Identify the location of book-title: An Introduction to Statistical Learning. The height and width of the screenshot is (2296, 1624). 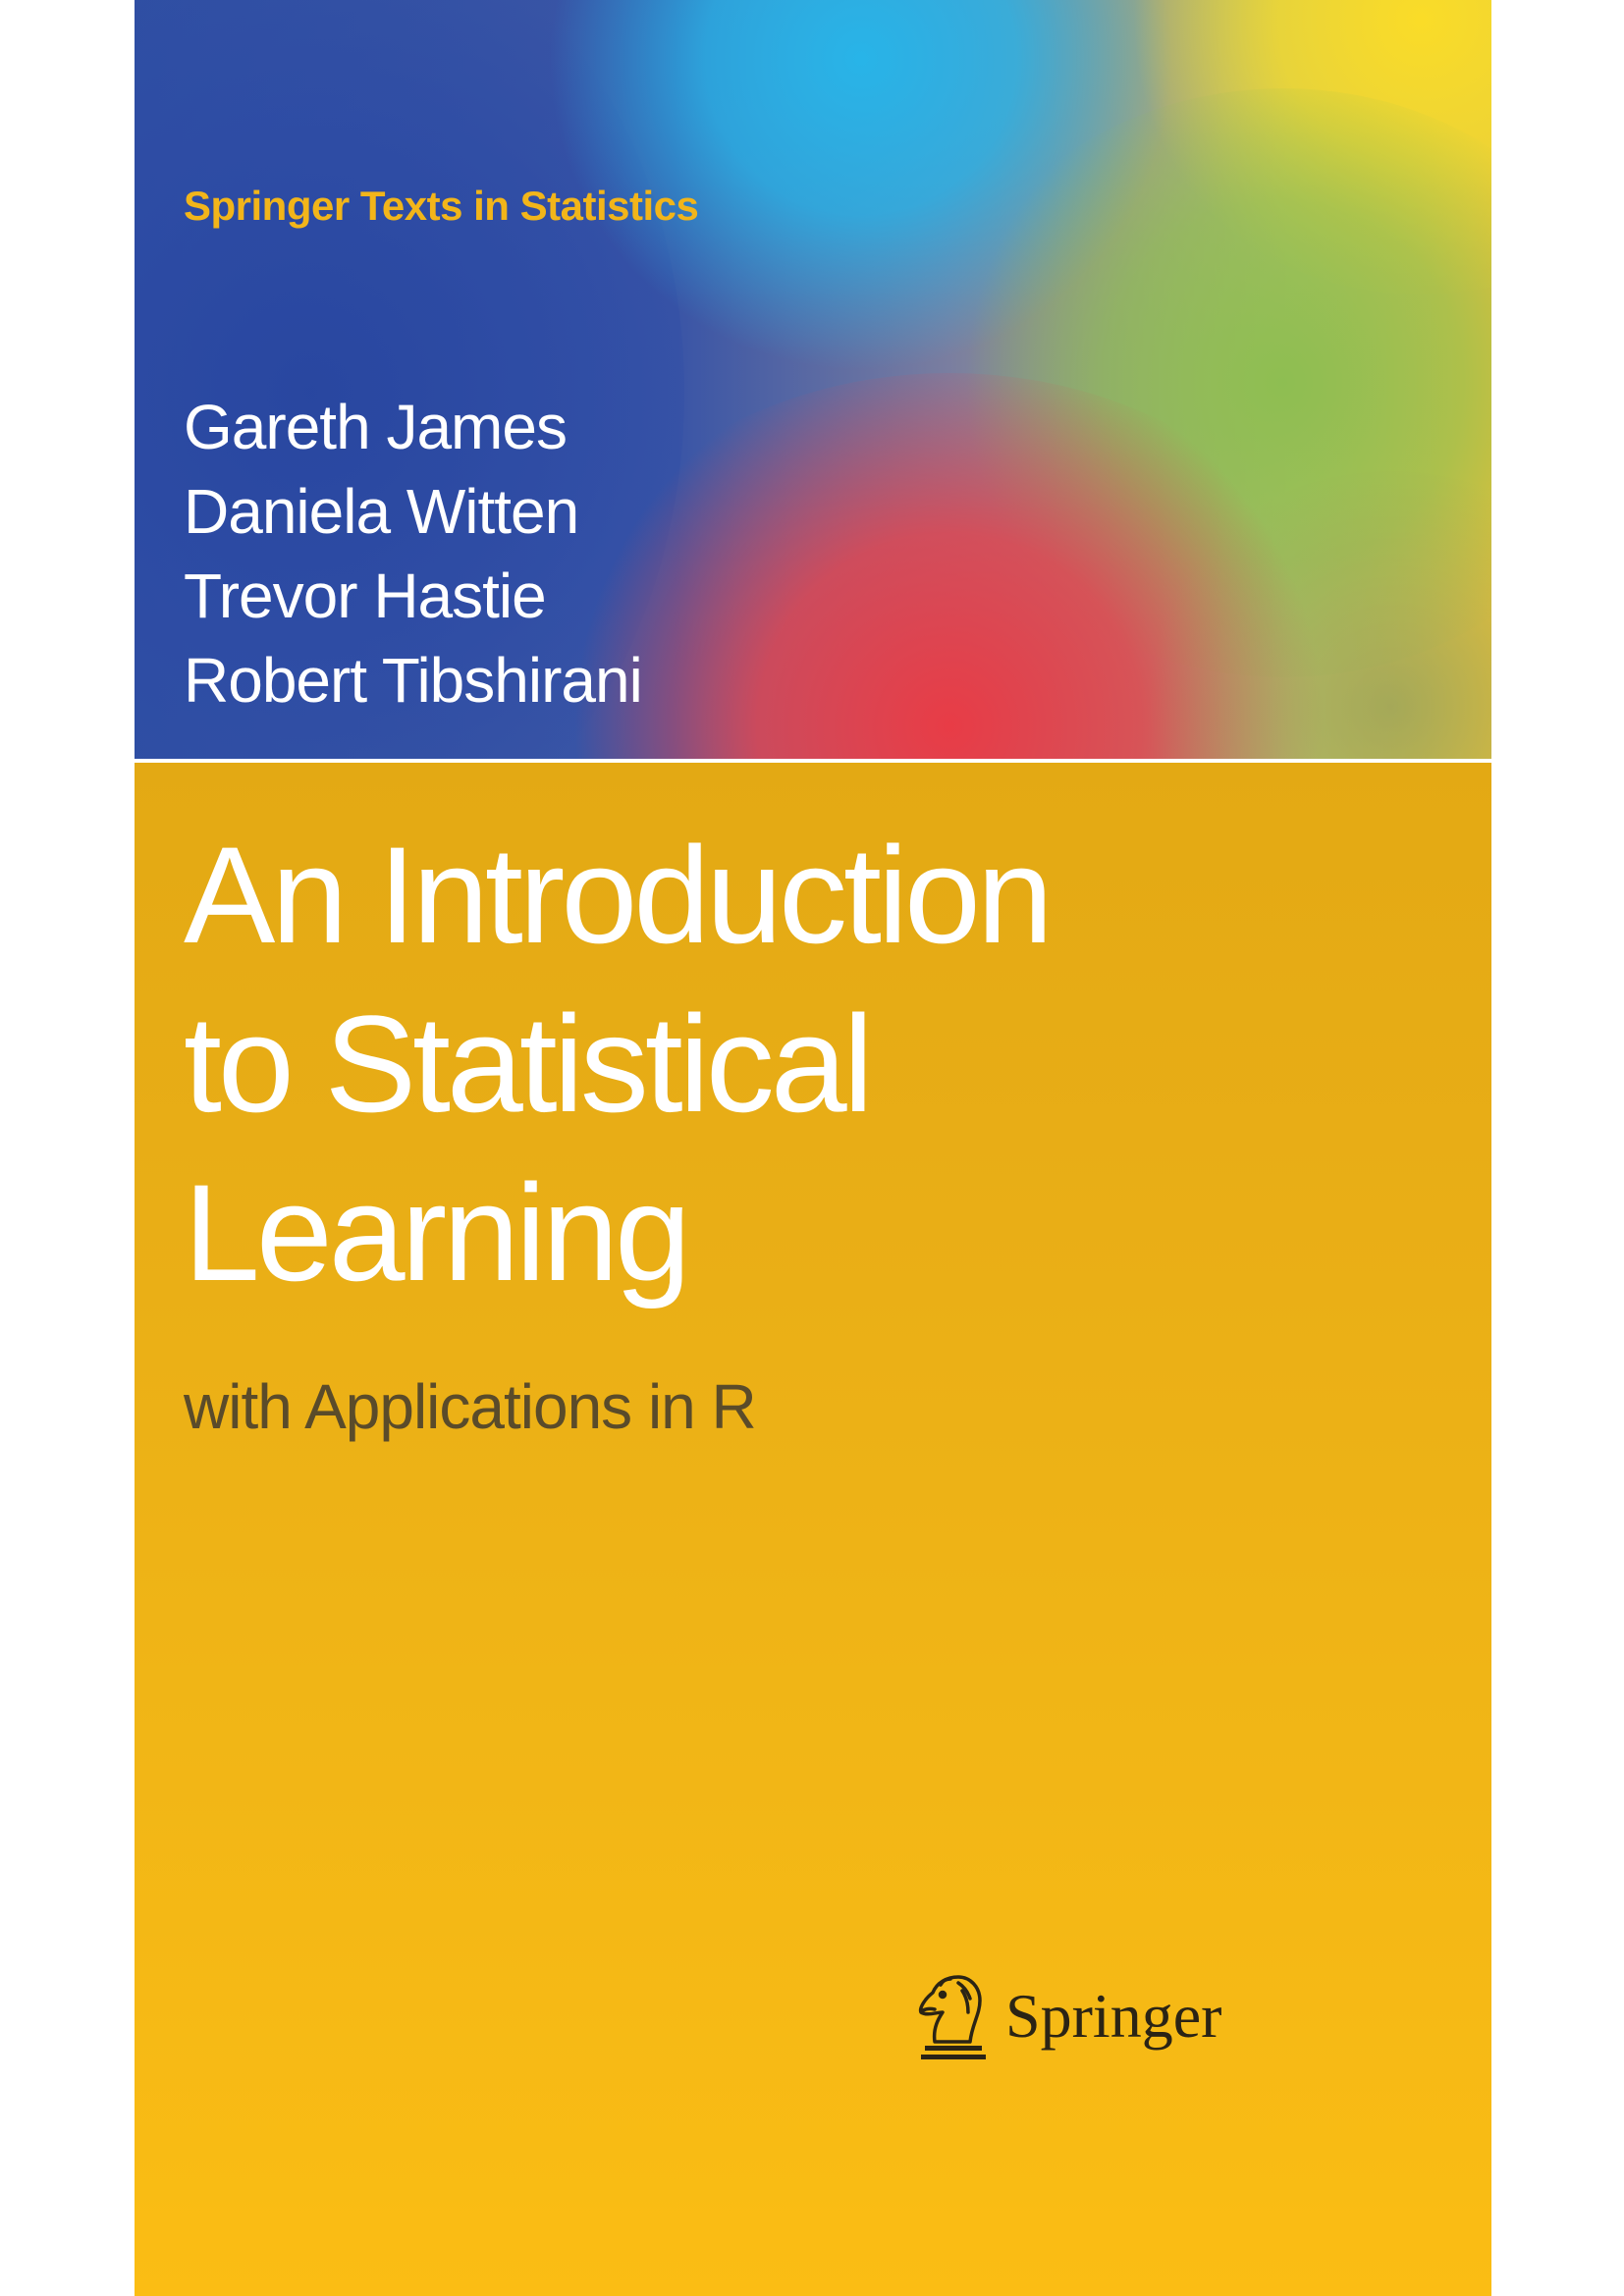
(619, 1064).